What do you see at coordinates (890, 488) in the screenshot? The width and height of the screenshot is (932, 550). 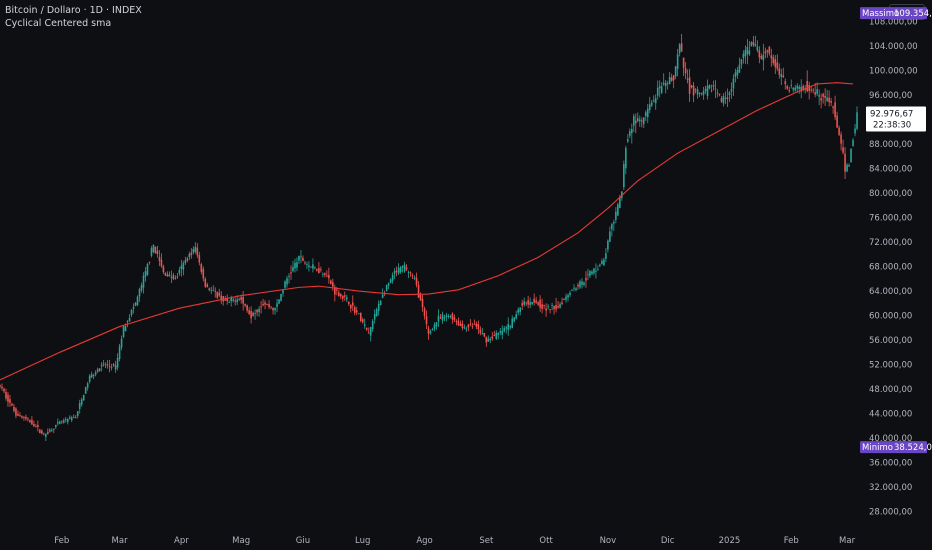 I see `y-tick-label: 32.000,00` at bounding box center [890, 488].